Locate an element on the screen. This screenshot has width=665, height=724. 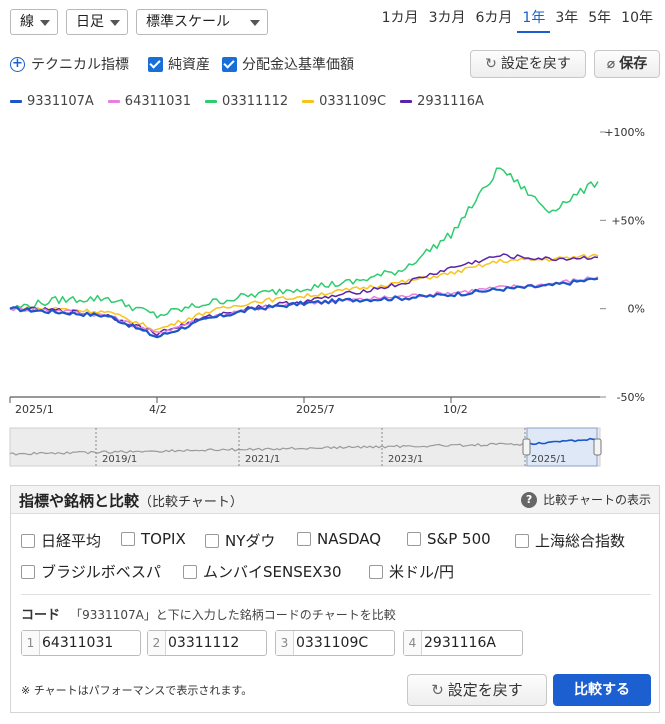
period-tab-6m: 6カ月 is located at coordinates (494, 18).